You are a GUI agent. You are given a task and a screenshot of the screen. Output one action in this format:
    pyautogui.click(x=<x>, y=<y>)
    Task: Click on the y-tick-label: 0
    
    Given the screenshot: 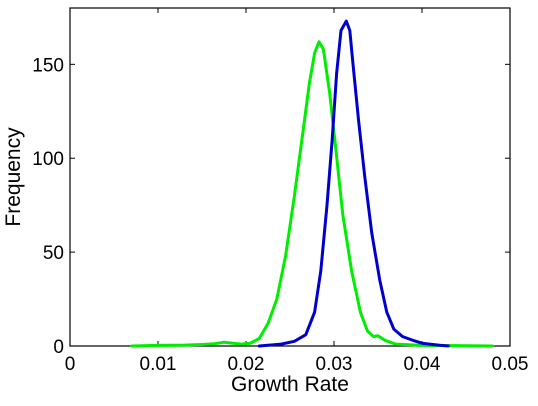 What is the action you would take?
    pyautogui.click(x=58, y=347)
    